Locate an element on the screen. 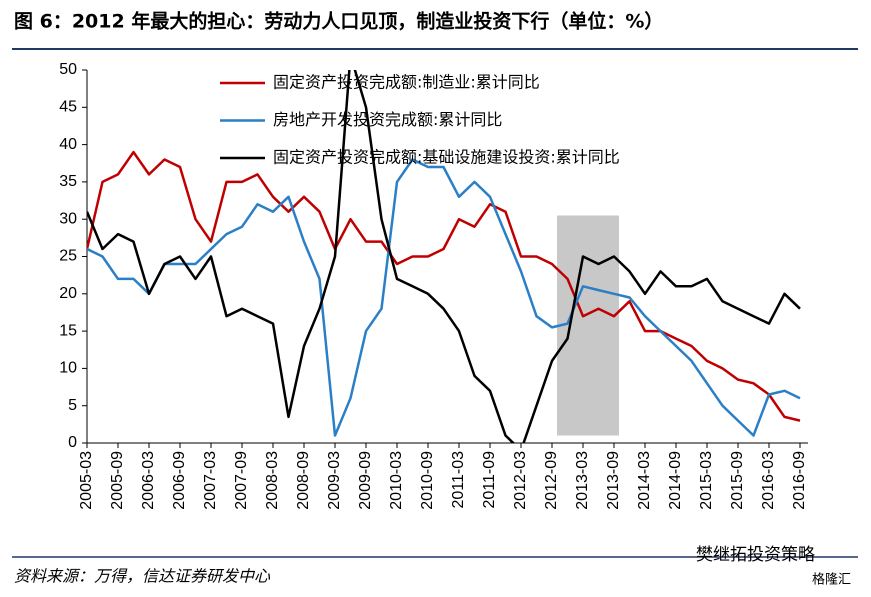 The height and width of the screenshot is (597, 871). x-tick-label: 2006-09 is located at coordinates (179, 480).